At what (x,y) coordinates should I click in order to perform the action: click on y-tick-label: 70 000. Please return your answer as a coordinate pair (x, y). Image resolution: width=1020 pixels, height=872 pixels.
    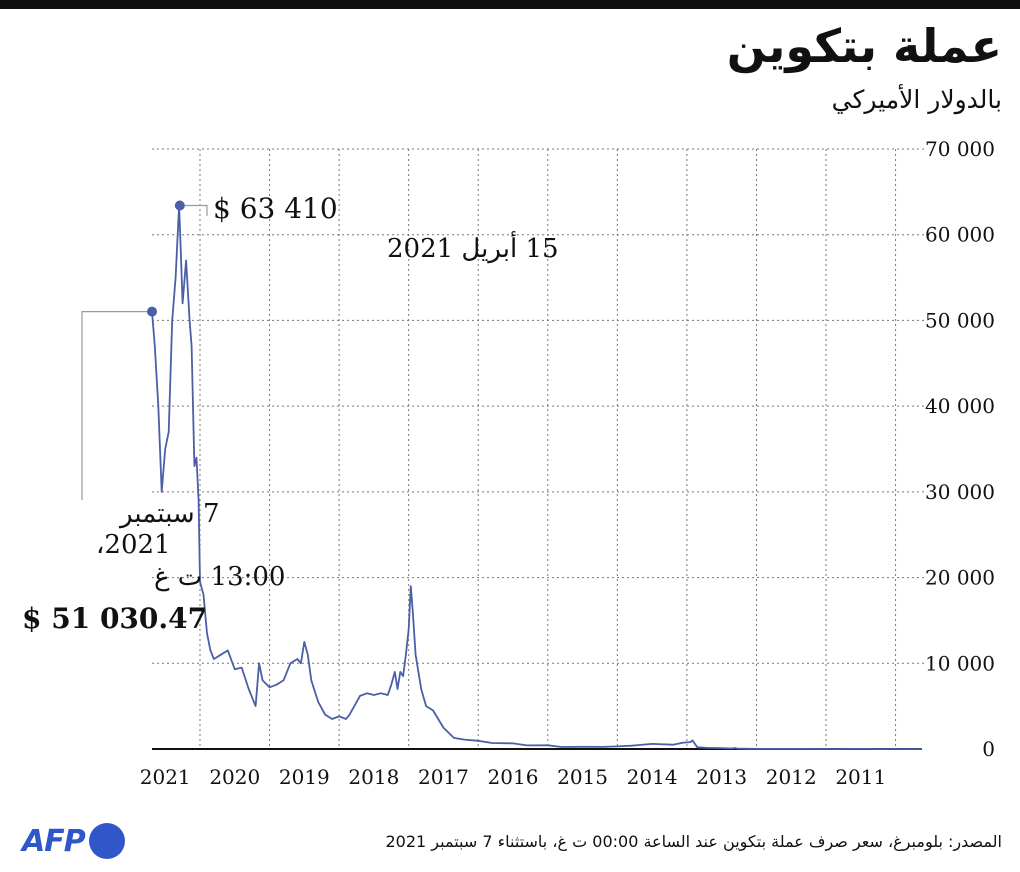
    Looking at the image, I should click on (960, 149).